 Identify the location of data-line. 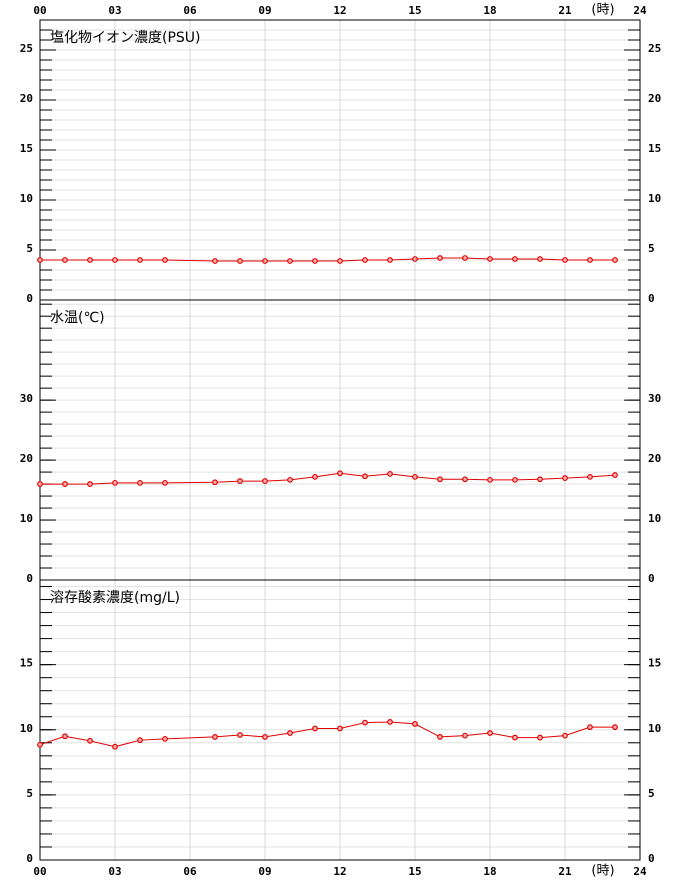
(328, 478).